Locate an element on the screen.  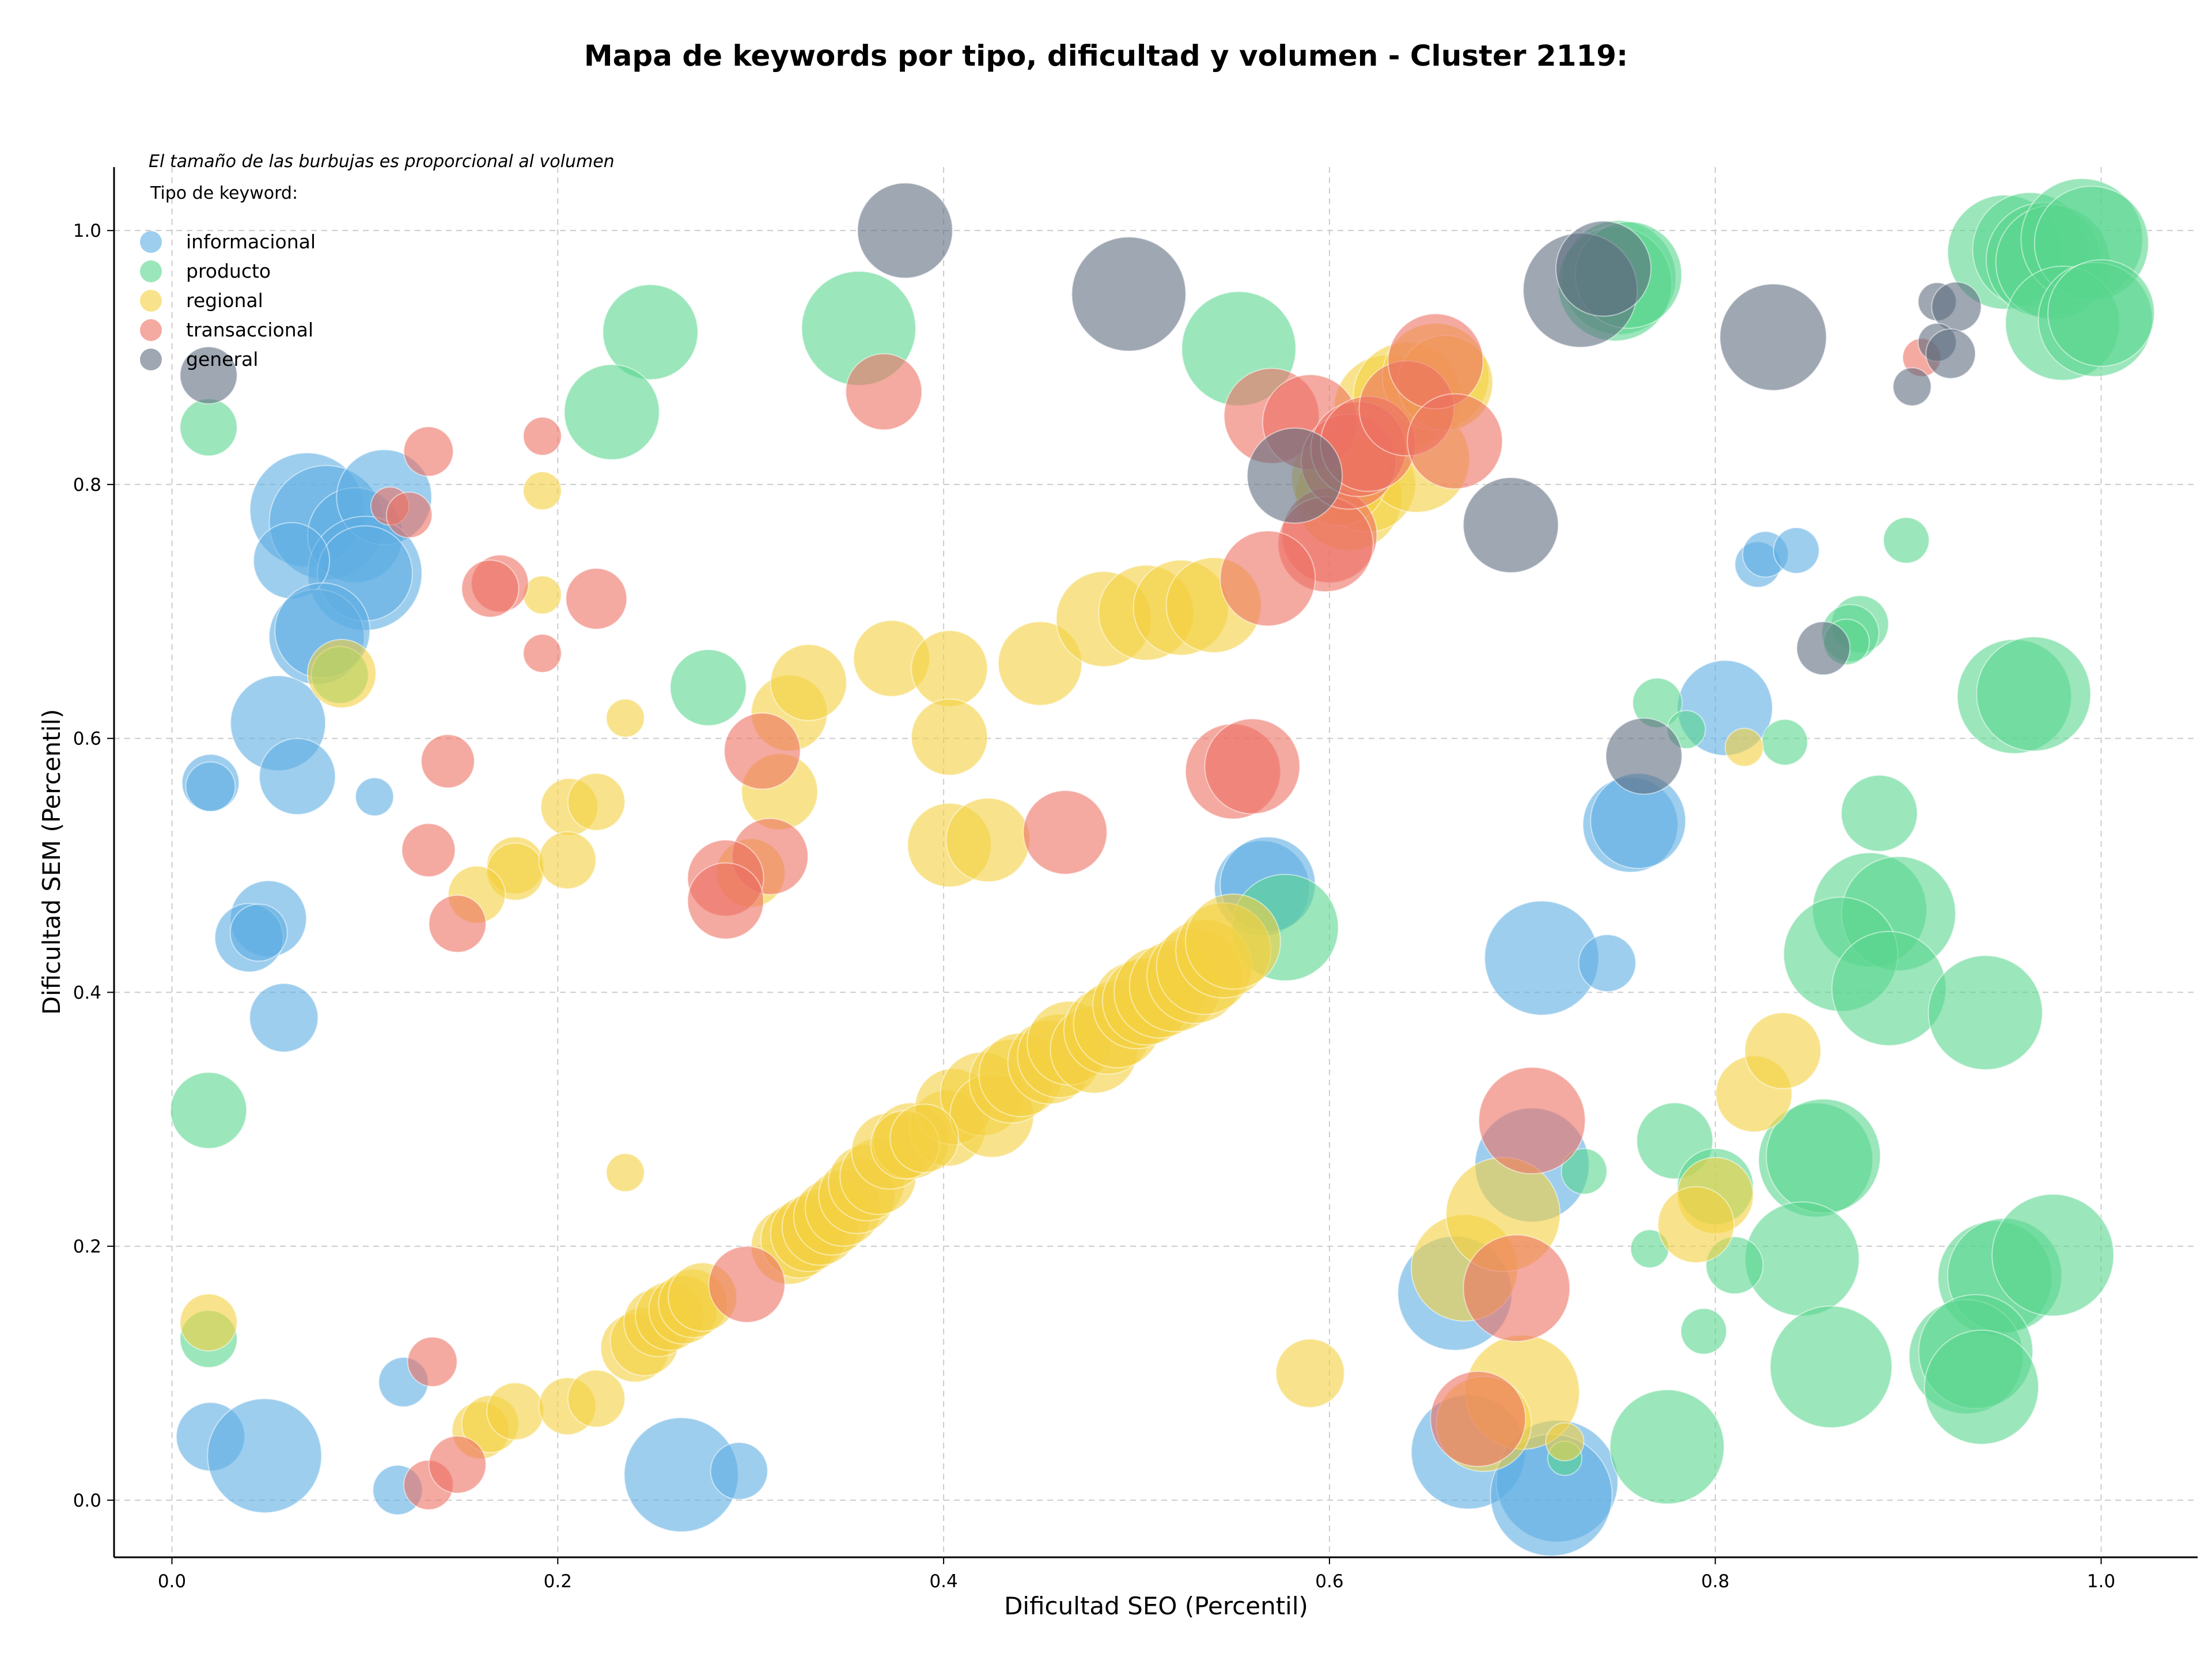
legend-label-informacional: informacional is located at coordinates (251, 241).